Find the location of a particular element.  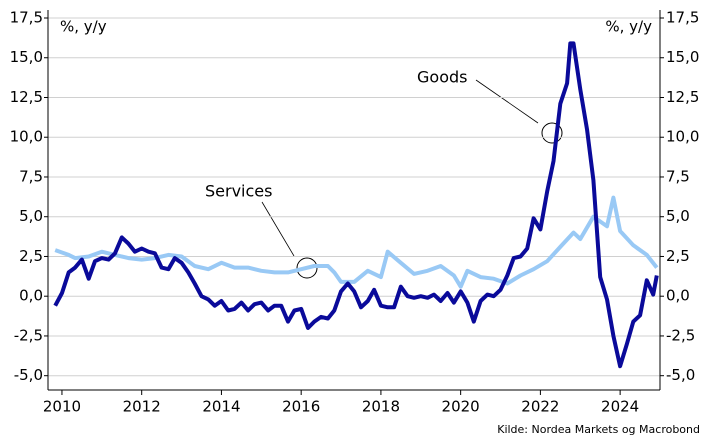

y-tick-label: 15,0 is located at coordinates (26, 57).